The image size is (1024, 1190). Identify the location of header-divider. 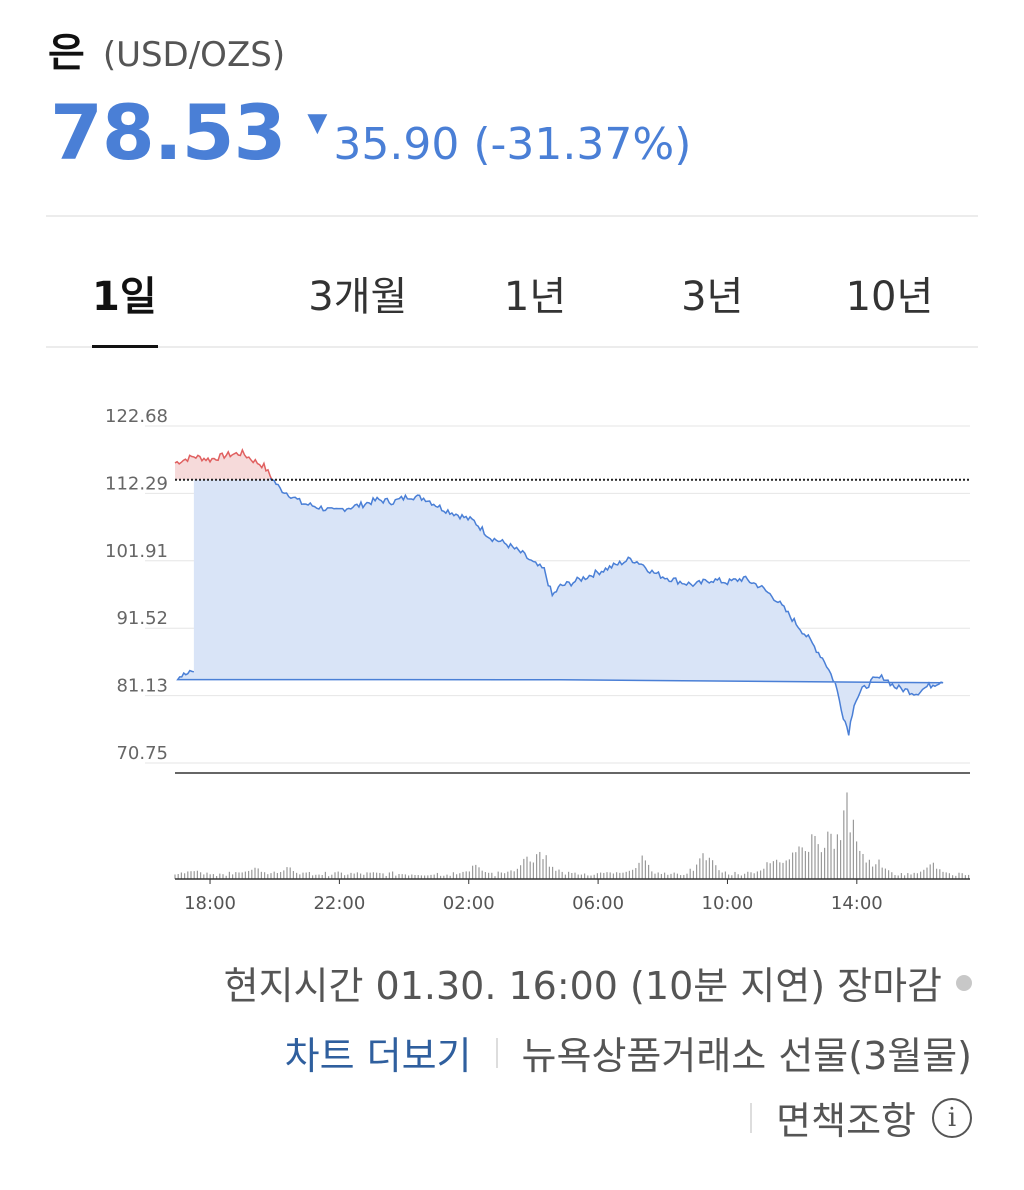
(512, 216).